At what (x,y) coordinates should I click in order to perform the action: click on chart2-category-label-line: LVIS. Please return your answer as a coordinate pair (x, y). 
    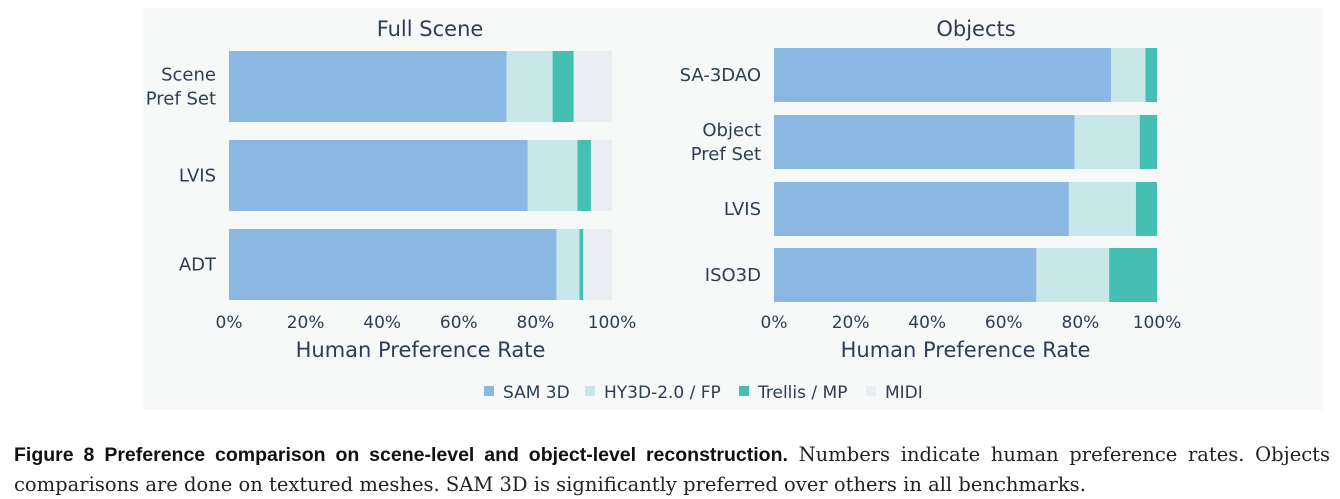
    Looking at the image, I should click on (742, 209).